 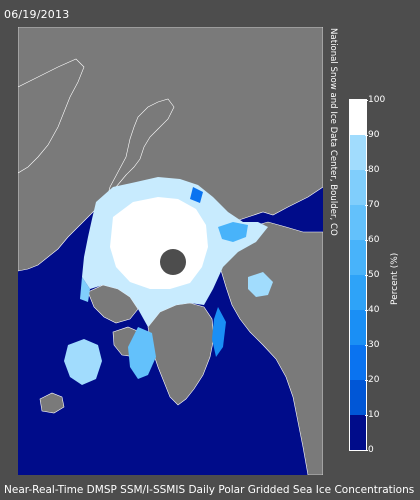 I want to click on colorbar-tick-label: 0, so click(x=371, y=450).